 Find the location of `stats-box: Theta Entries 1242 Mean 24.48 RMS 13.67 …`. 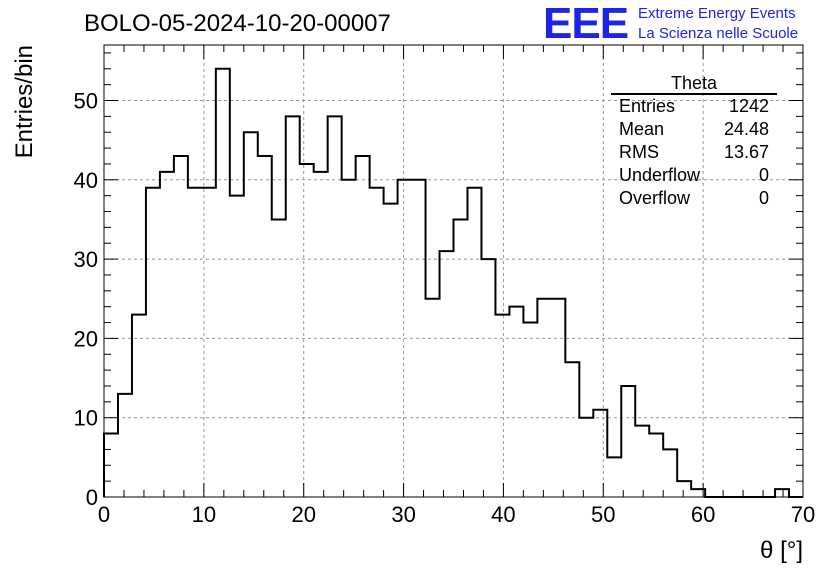

stats-box: Theta Entries 1242 Mean 24.48 RMS 13.67 … is located at coordinates (694, 142).